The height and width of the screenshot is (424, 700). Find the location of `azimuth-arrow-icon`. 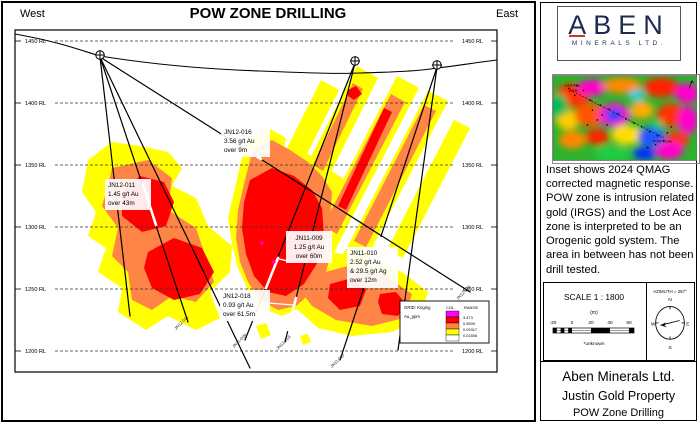

azimuth-arrow-icon is located at coordinates (670, 324).